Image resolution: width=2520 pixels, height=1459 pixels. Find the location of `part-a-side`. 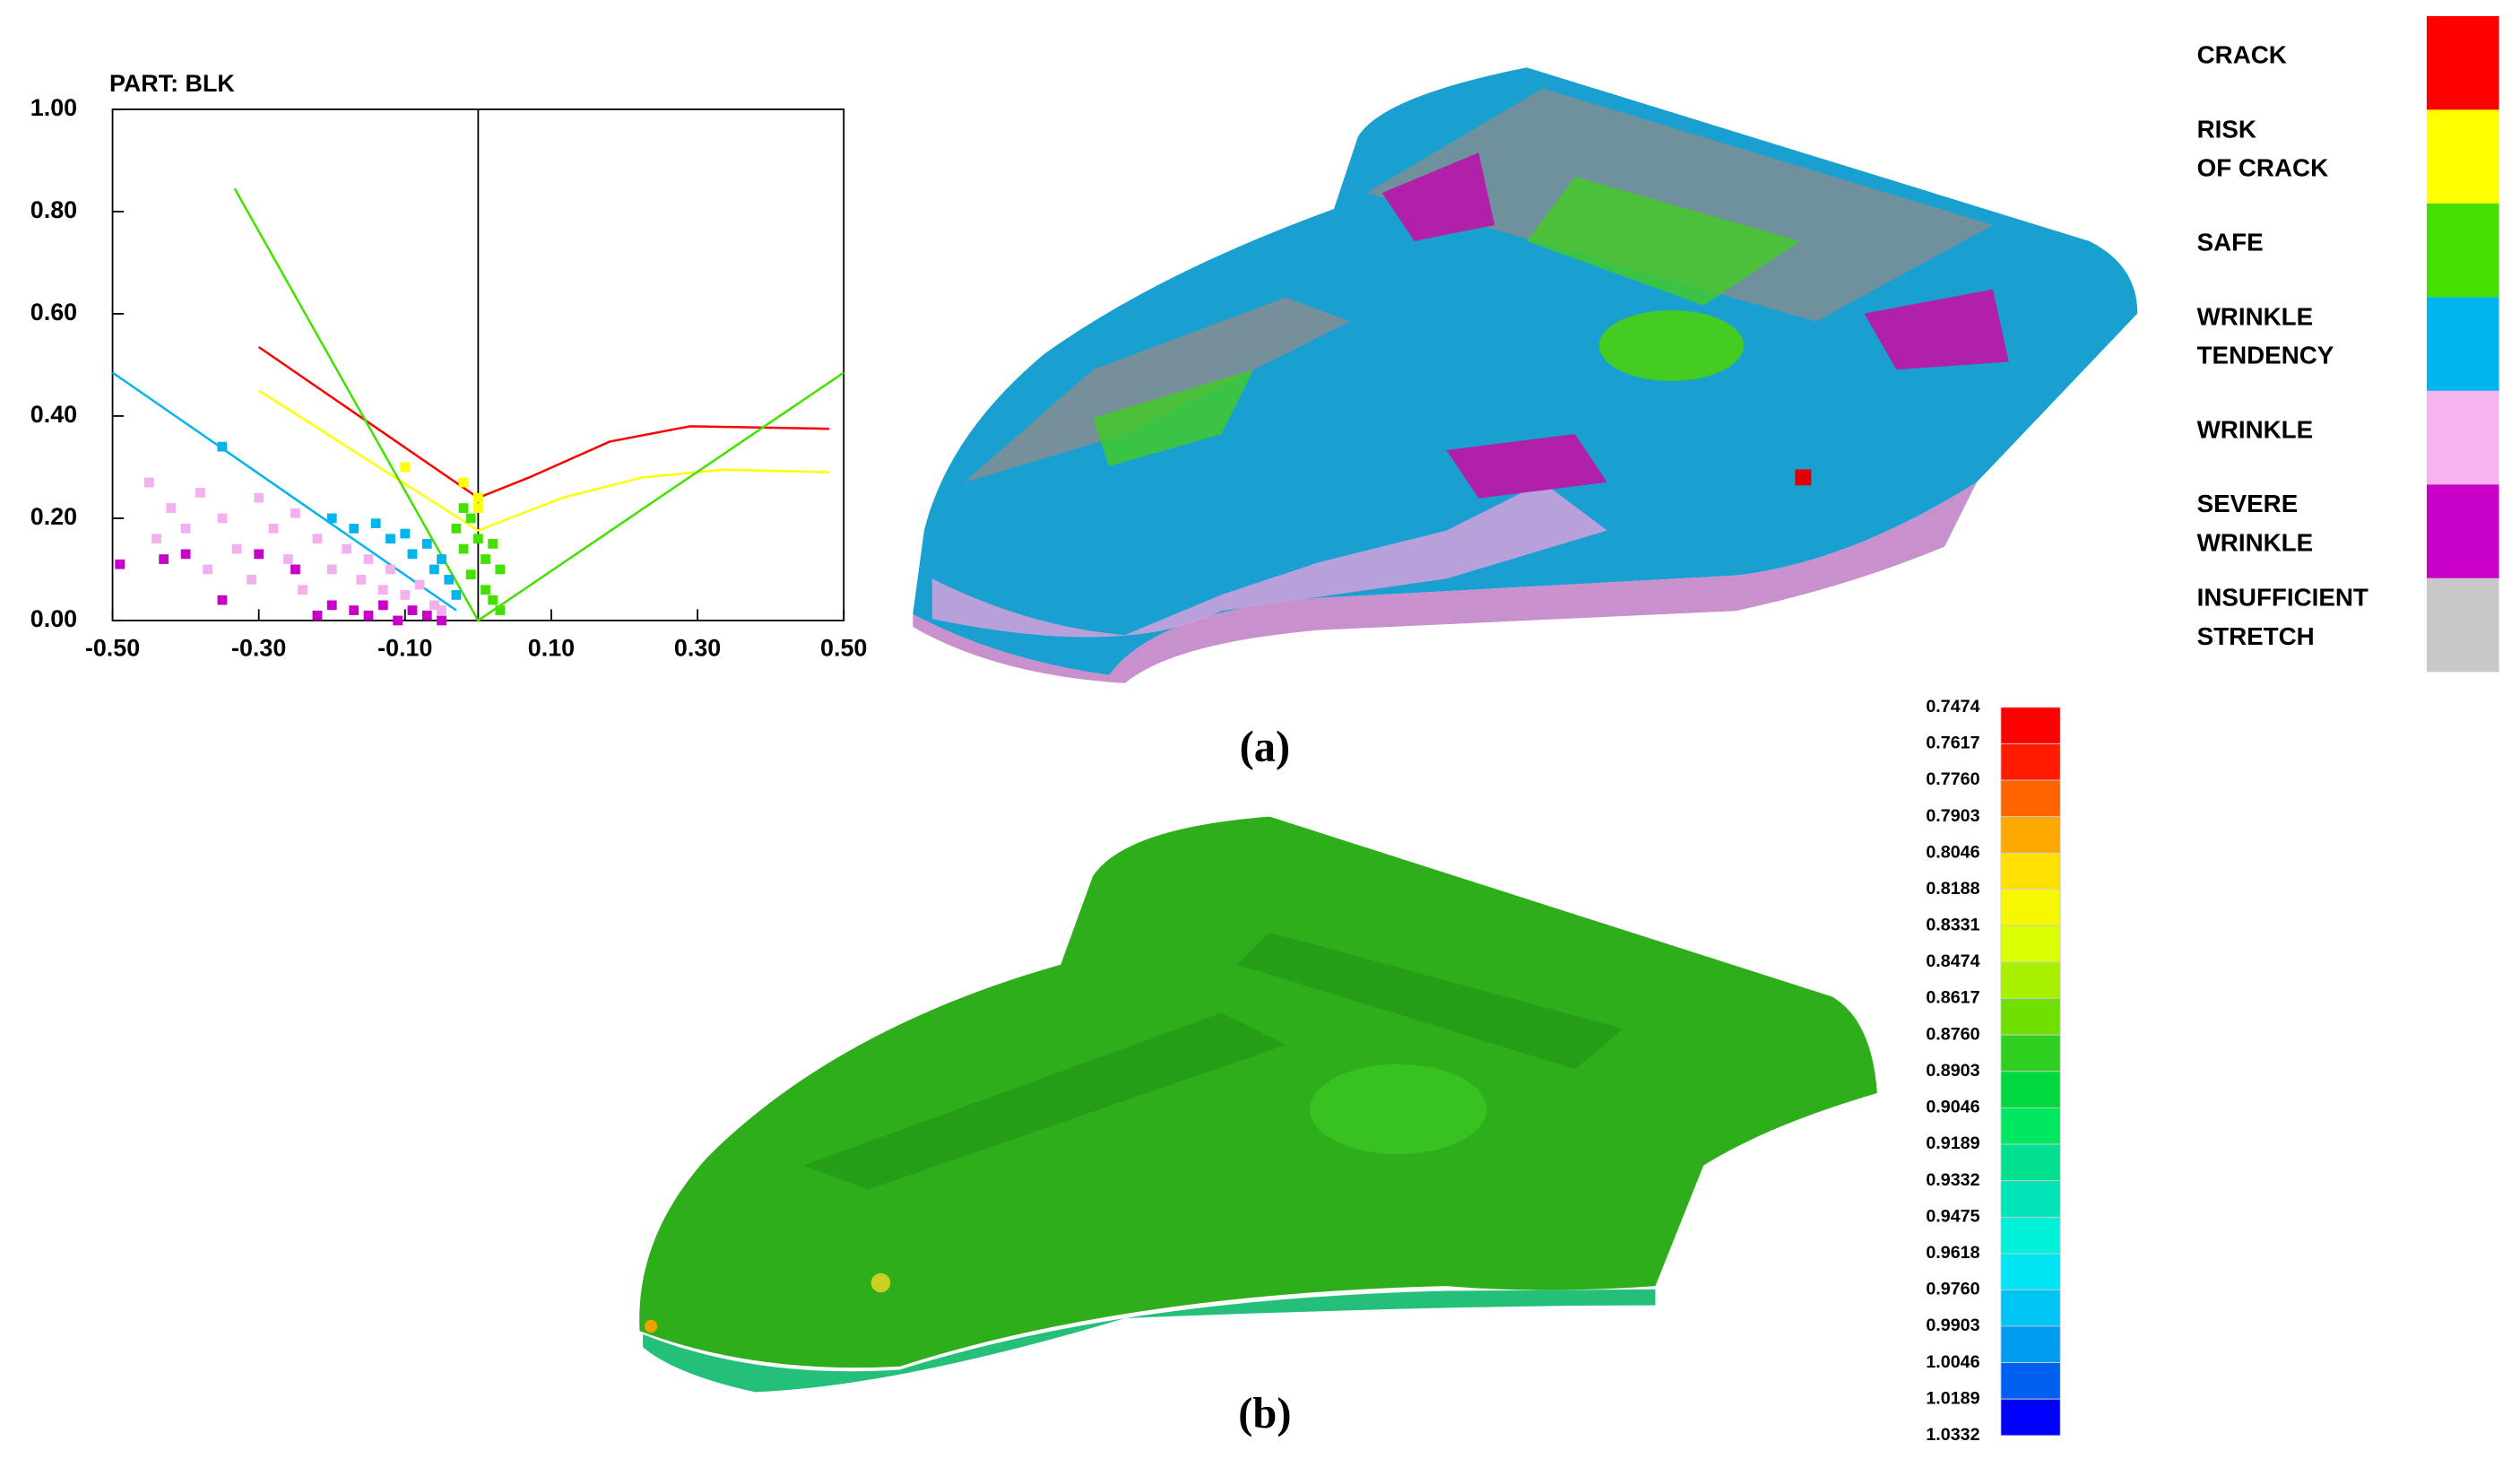

part-a-side is located at coordinates (1445, 582).